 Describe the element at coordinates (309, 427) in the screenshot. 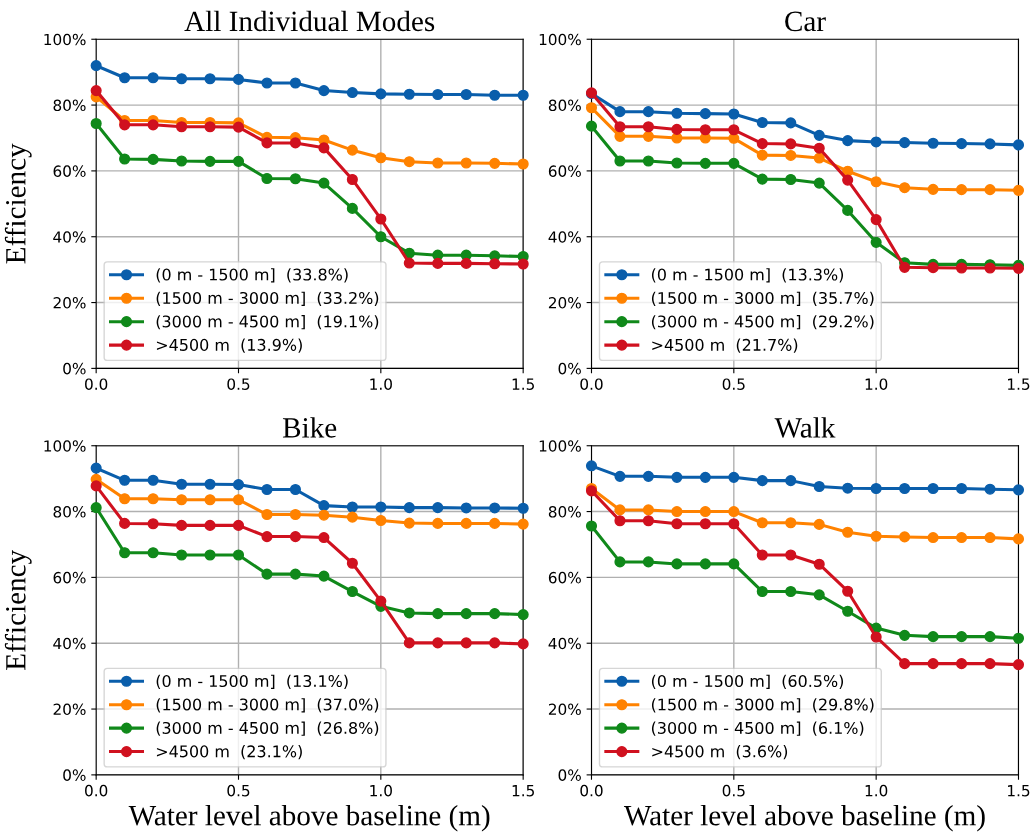

I see `chart-title: Bike` at that location.